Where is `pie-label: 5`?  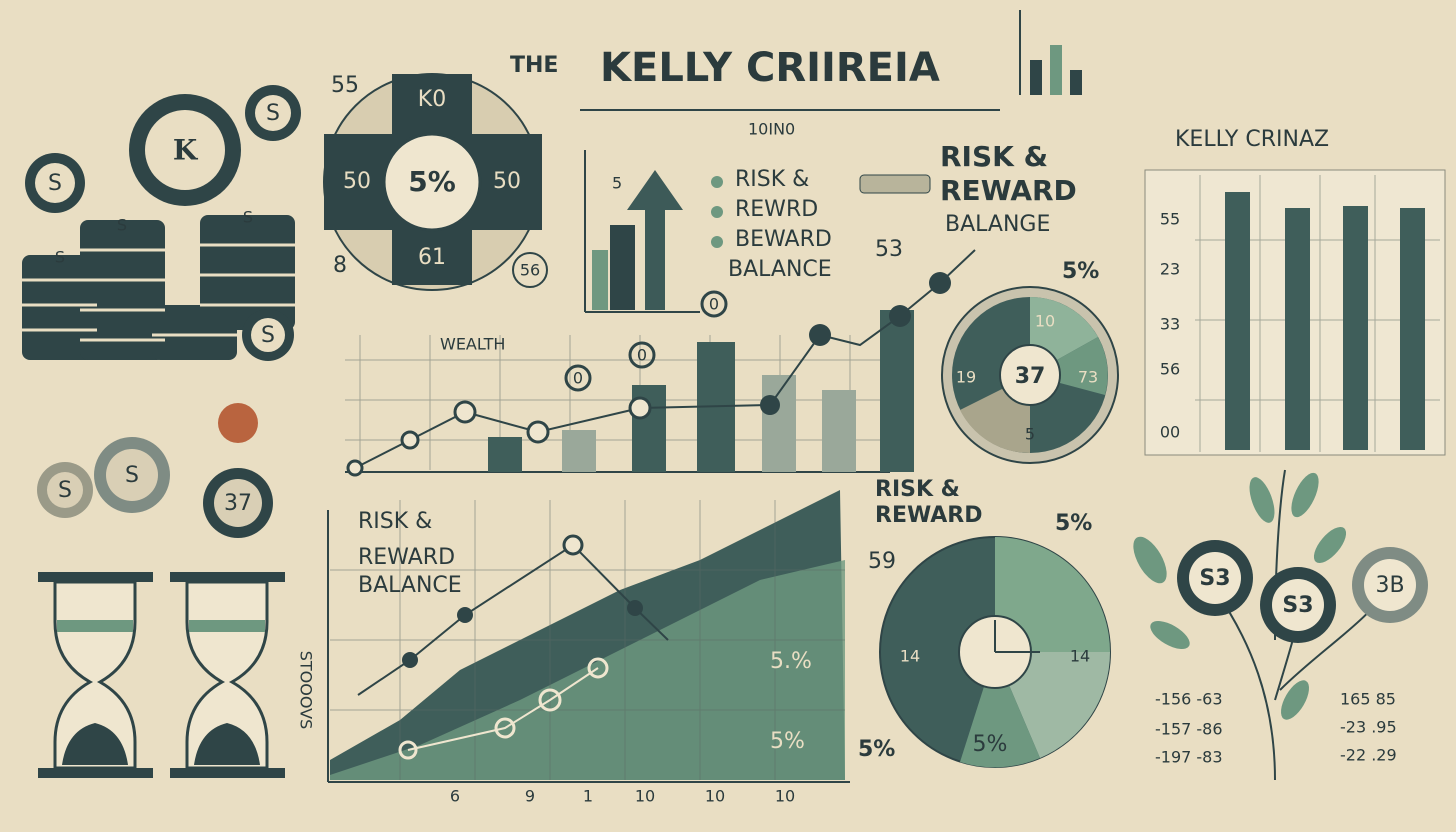 pie-label: 5 is located at coordinates (1030, 434).